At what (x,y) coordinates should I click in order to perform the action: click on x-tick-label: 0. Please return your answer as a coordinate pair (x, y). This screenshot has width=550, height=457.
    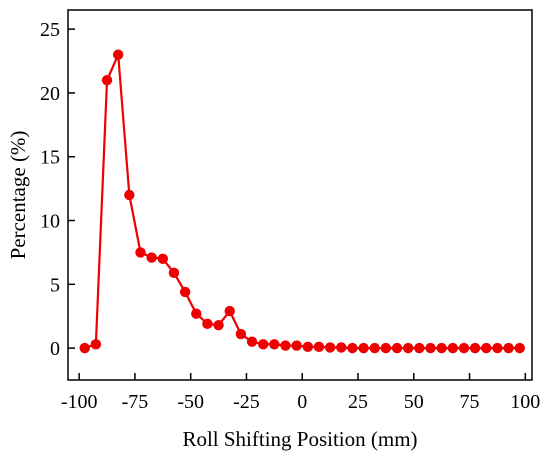
    Looking at the image, I should click on (302, 402).